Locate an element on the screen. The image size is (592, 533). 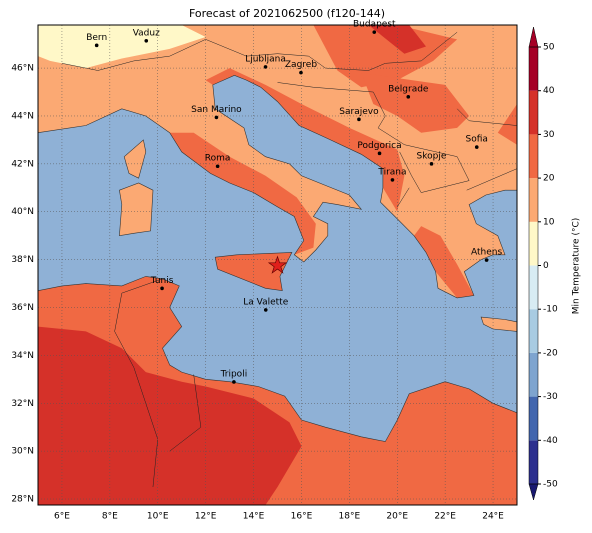
title: Forecast of 2021062500 (f120-144) is located at coordinates (287, 13).